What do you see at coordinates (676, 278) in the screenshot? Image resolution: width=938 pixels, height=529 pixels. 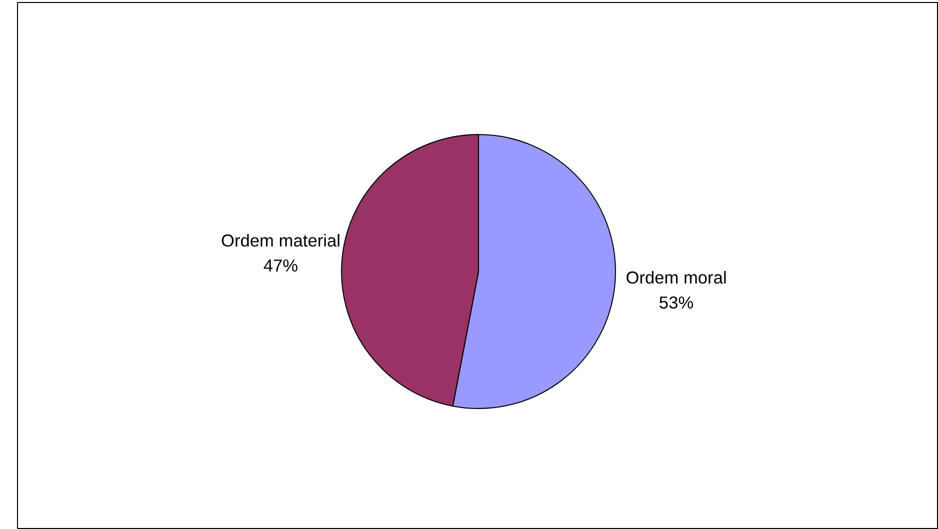 I see `slice-label: Ordem moral` at bounding box center [676, 278].